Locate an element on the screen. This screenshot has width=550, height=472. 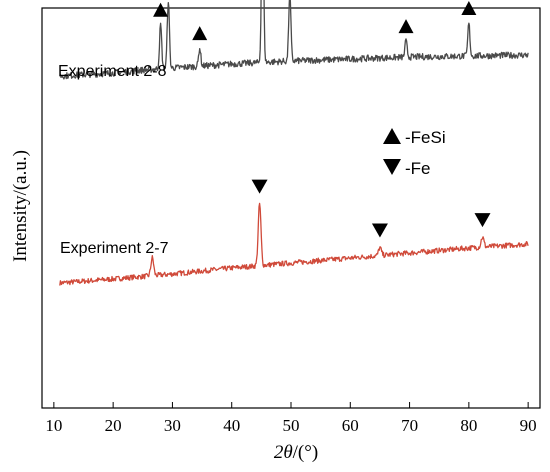
x-tick-label-60: 60 is located at coordinates (350, 425).